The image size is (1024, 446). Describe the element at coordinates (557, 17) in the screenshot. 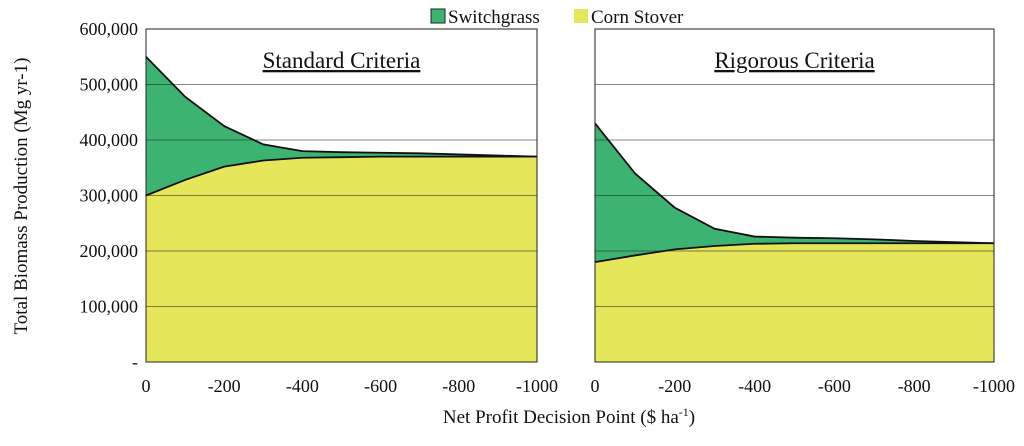

I see `legend: Switchgrass Corn Stover` at that location.